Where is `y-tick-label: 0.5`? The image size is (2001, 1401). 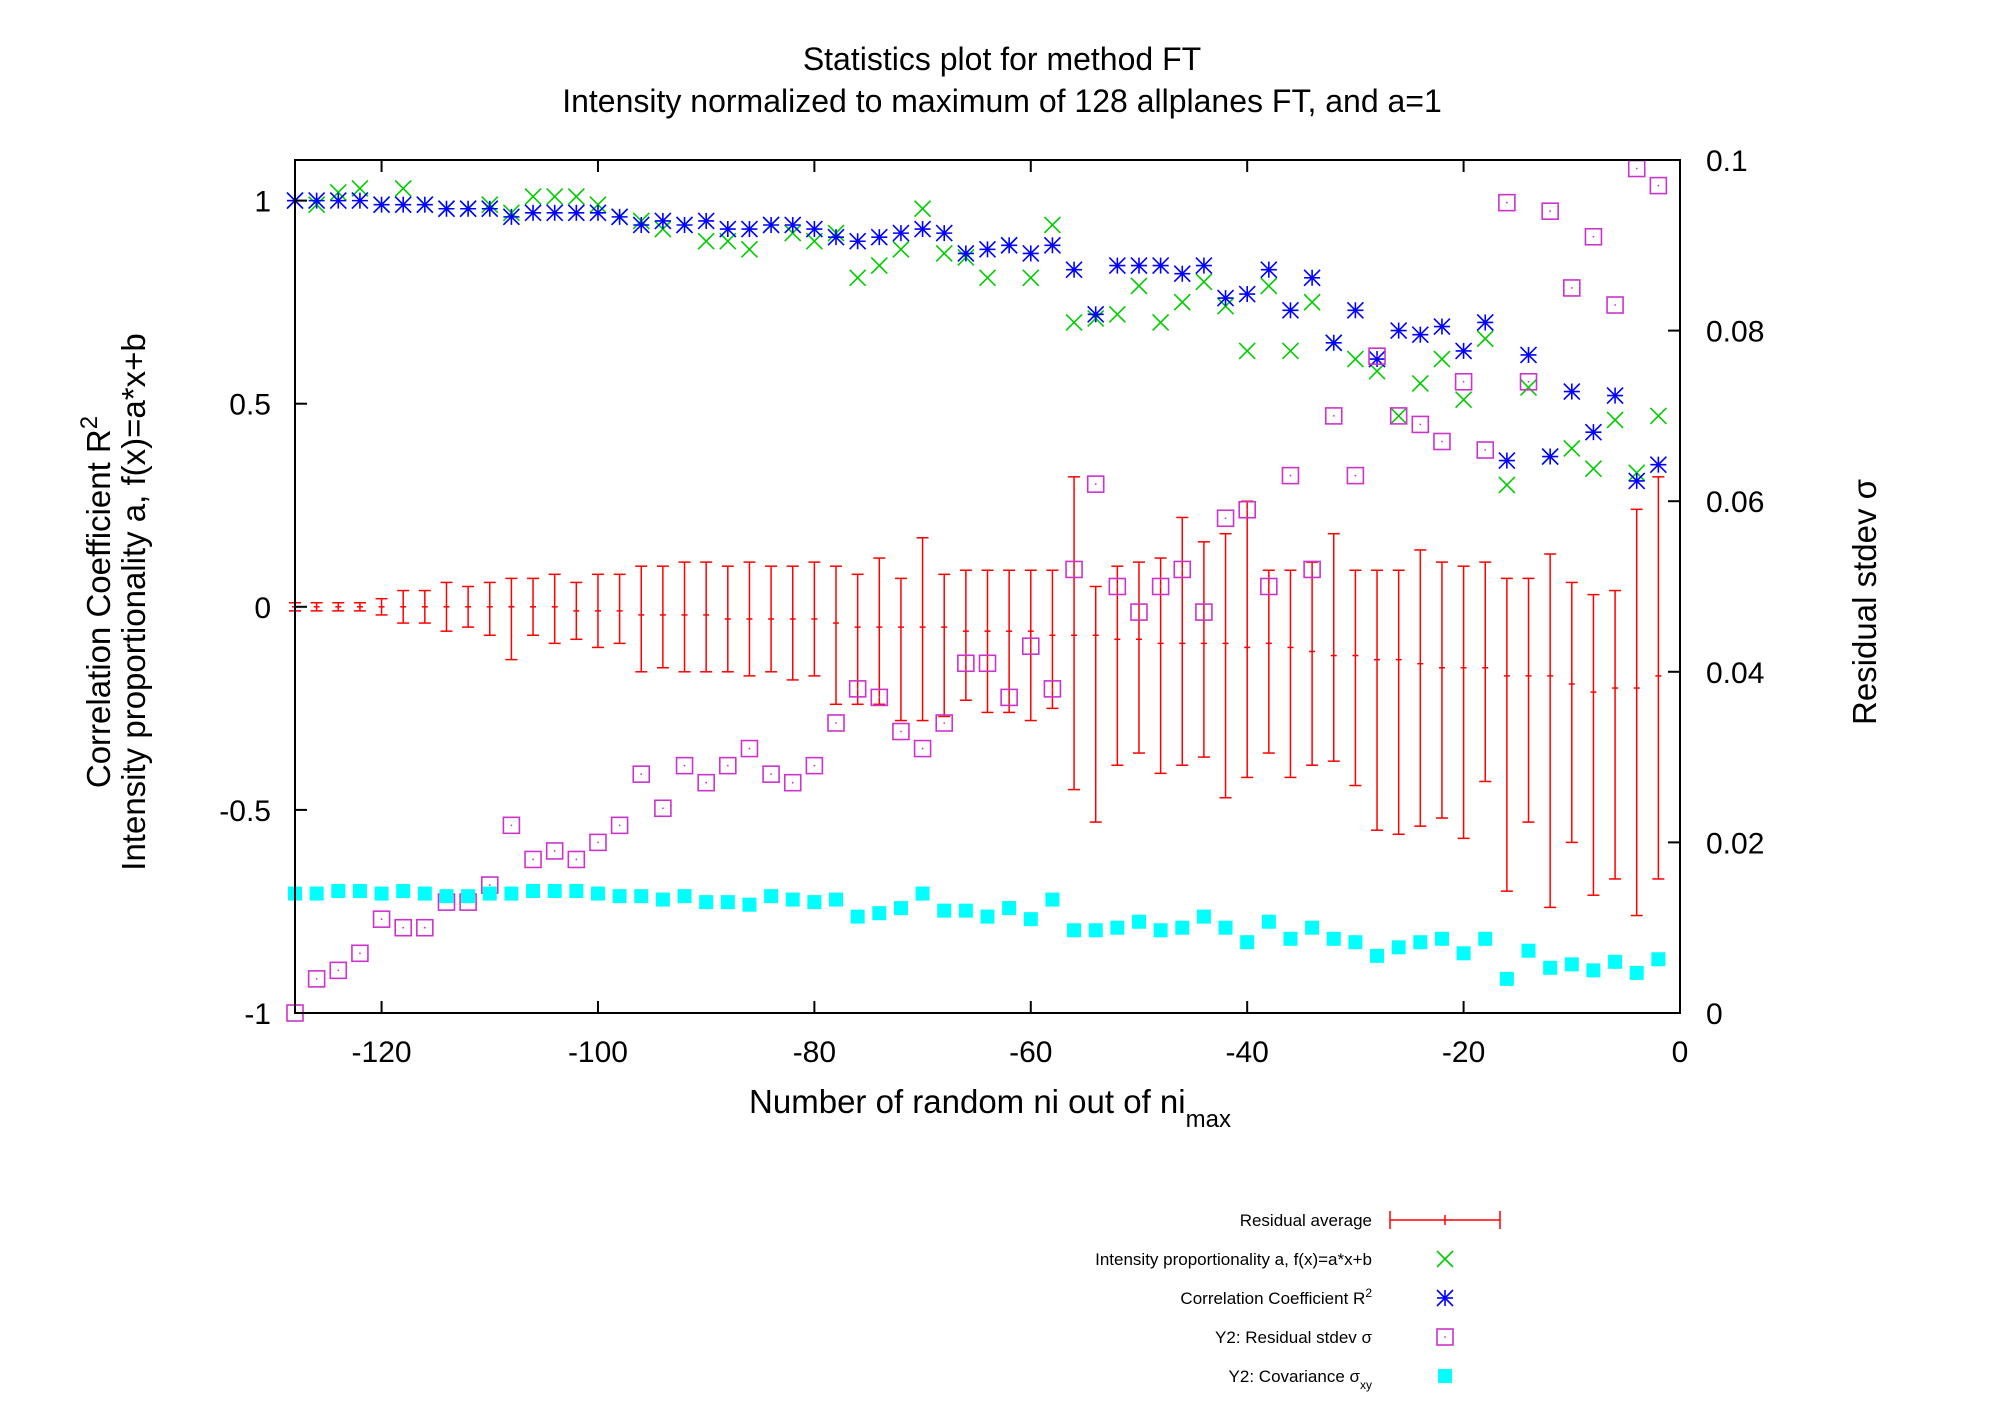 y-tick-label: 0.5 is located at coordinates (250, 405).